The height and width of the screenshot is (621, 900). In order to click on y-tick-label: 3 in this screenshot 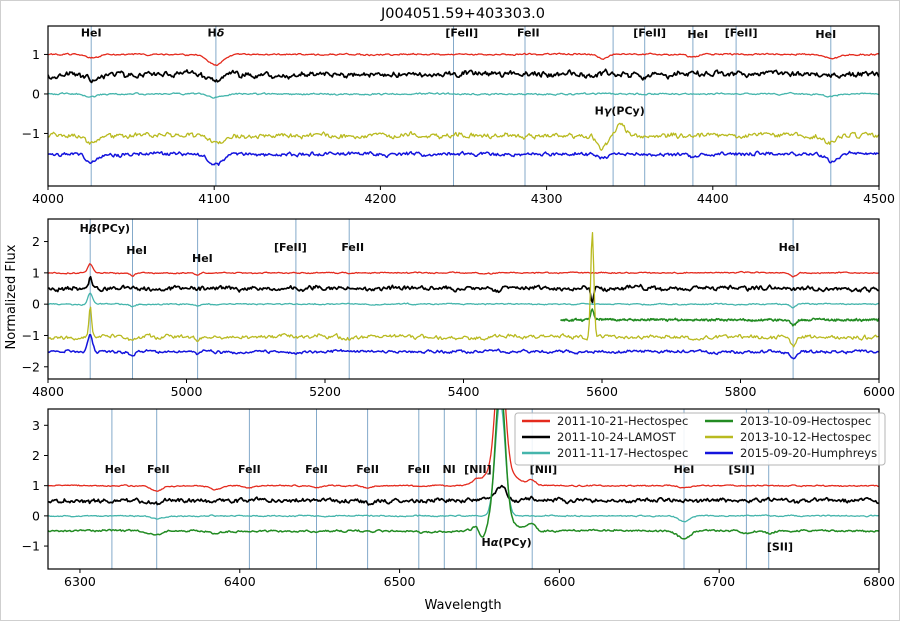, I will do `click(36, 425)`.